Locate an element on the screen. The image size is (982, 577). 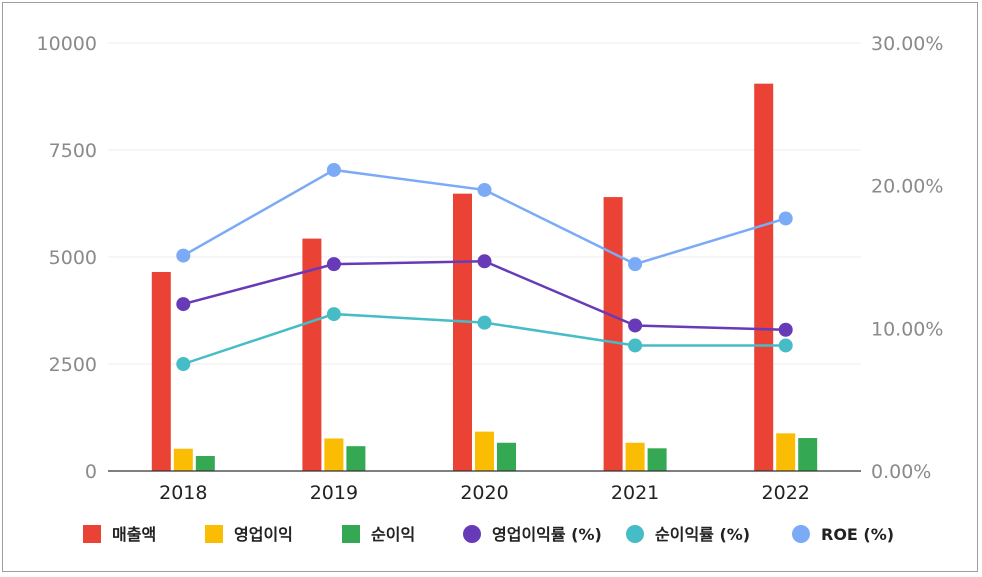
legend: 매출액 영업이익 순이익 영업이익률 (%) 순이익률 (%) ROE (%) is located at coordinates (488, 534).